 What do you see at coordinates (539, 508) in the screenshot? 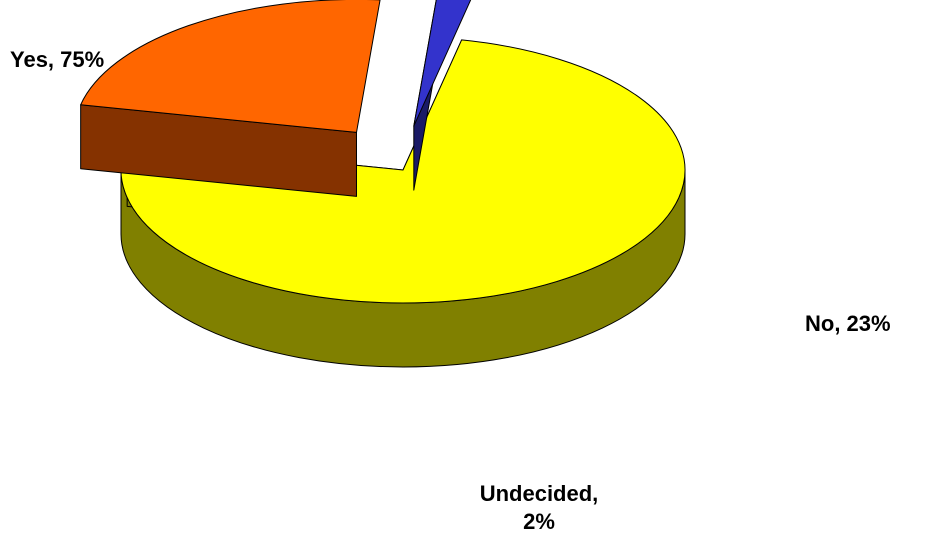
I see `data-label-undecided: Undecided, 2%` at bounding box center [539, 508].